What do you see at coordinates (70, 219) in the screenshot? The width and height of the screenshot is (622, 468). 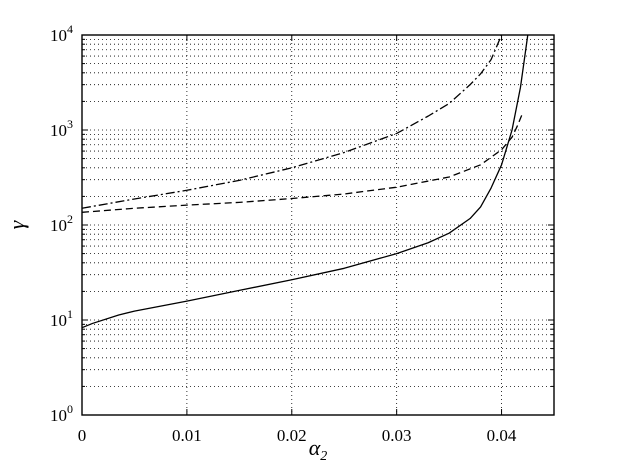 I see `y-tick-label-exponent: 2` at bounding box center [70, 219].